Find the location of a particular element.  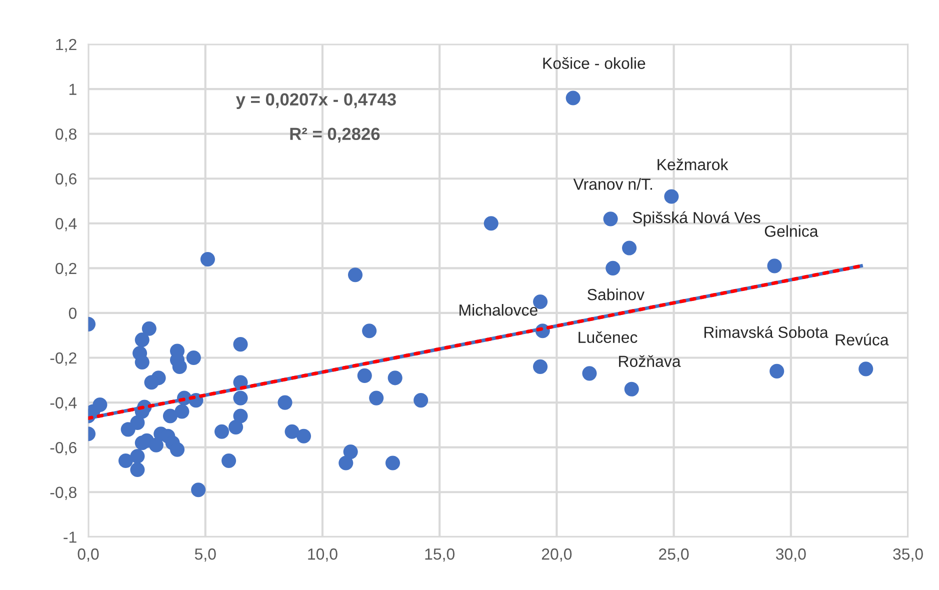

annotation: Rimavská Sobota is located at coordinates (766, 332).